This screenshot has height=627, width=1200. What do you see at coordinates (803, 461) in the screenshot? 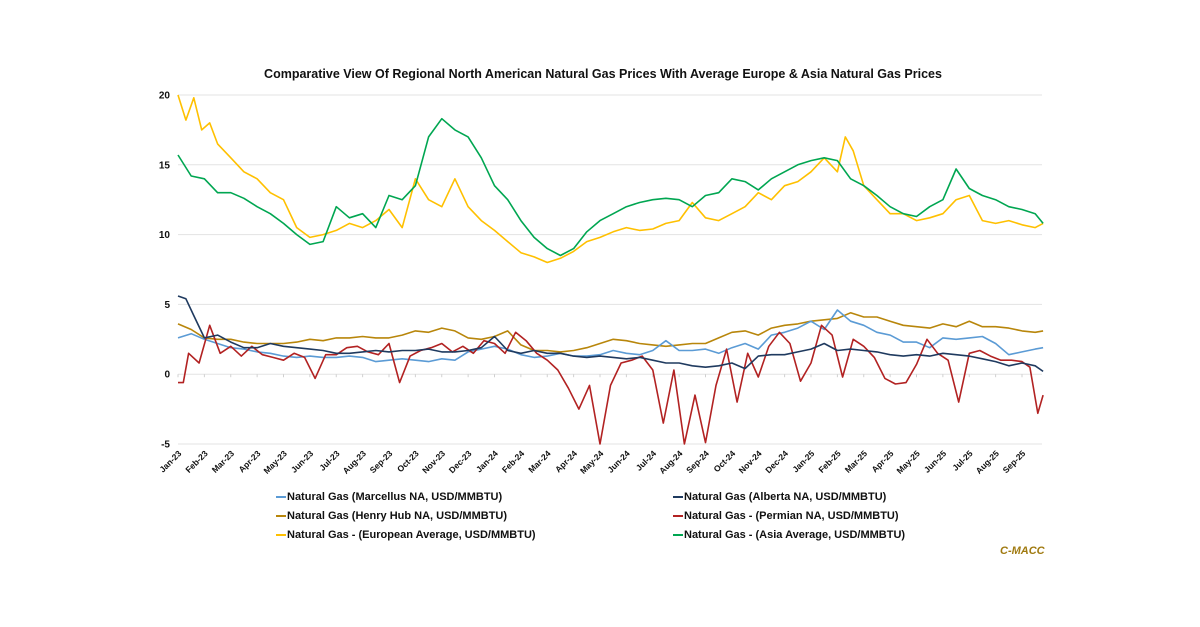
I see `x-tick-label: Jan-25` at bounding box center [803, 461].